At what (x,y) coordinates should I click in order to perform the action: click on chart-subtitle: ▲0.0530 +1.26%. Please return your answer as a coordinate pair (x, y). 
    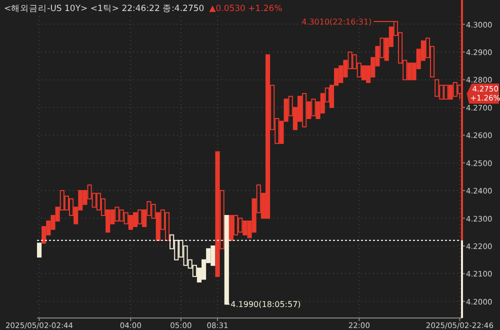
    Looking at the image, I should click on (245, 9).